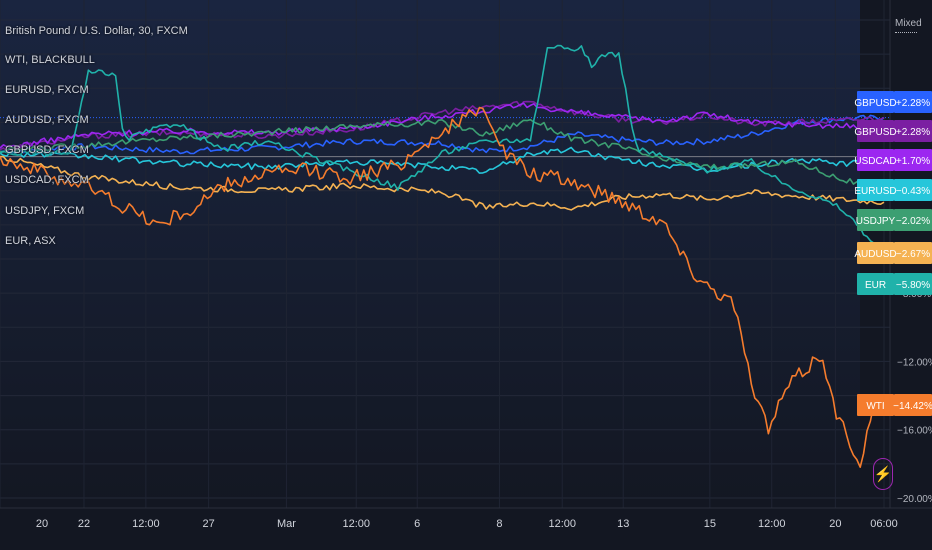 The width and height of the screenshot is (932, 550). Describe the element at coordinates (913, 191) in the screenshot. I see `value-label-percent: −0.43%` at that location.